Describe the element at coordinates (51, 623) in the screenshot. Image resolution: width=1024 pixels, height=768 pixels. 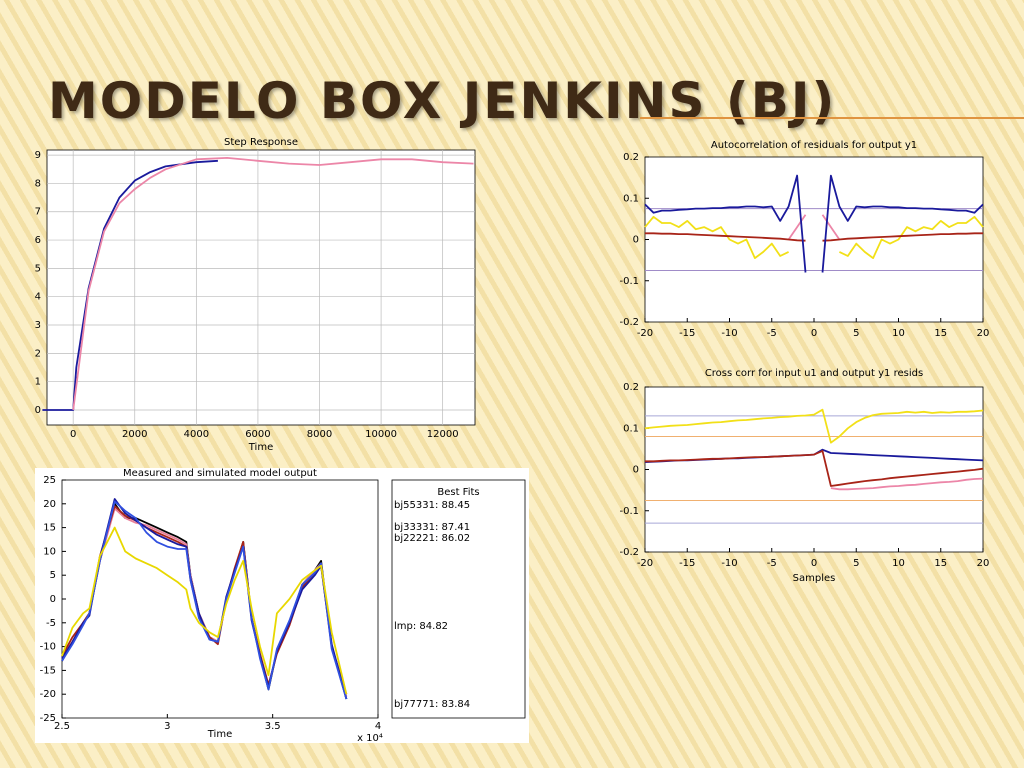
I see `y-tick-label: -5` at that location.